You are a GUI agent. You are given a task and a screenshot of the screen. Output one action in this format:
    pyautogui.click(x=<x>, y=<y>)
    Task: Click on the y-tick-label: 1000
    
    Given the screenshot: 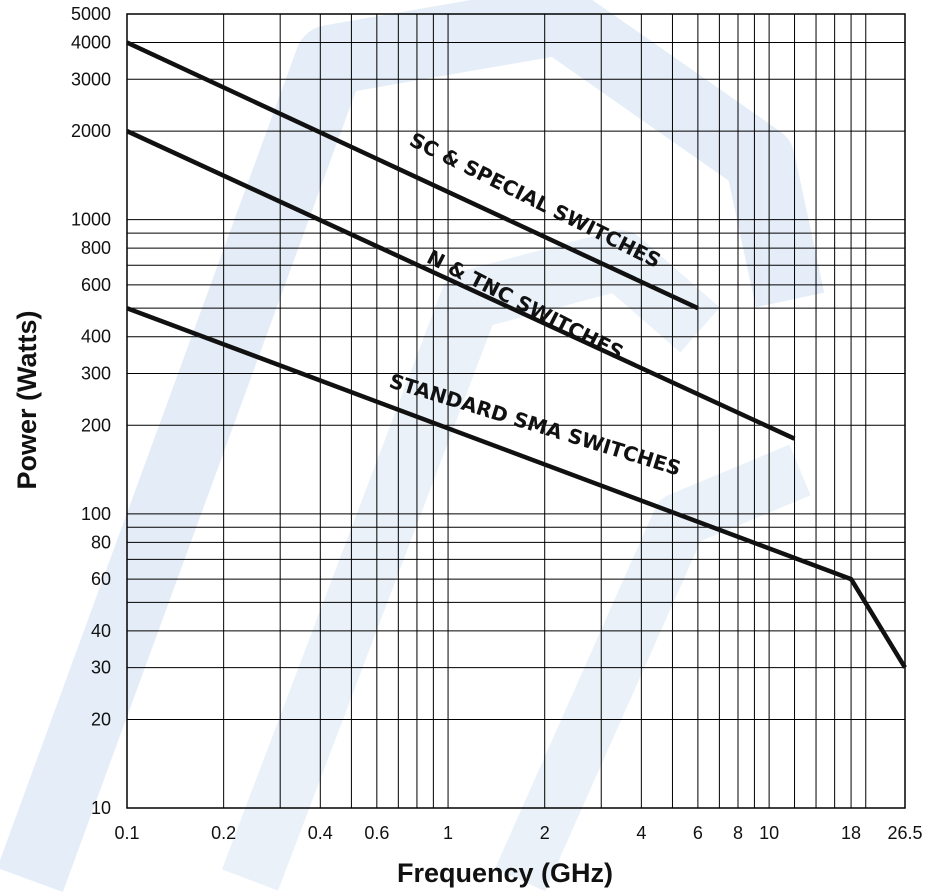 What is the action you would take?
    pyautogui.click(x=91, y=220)
    